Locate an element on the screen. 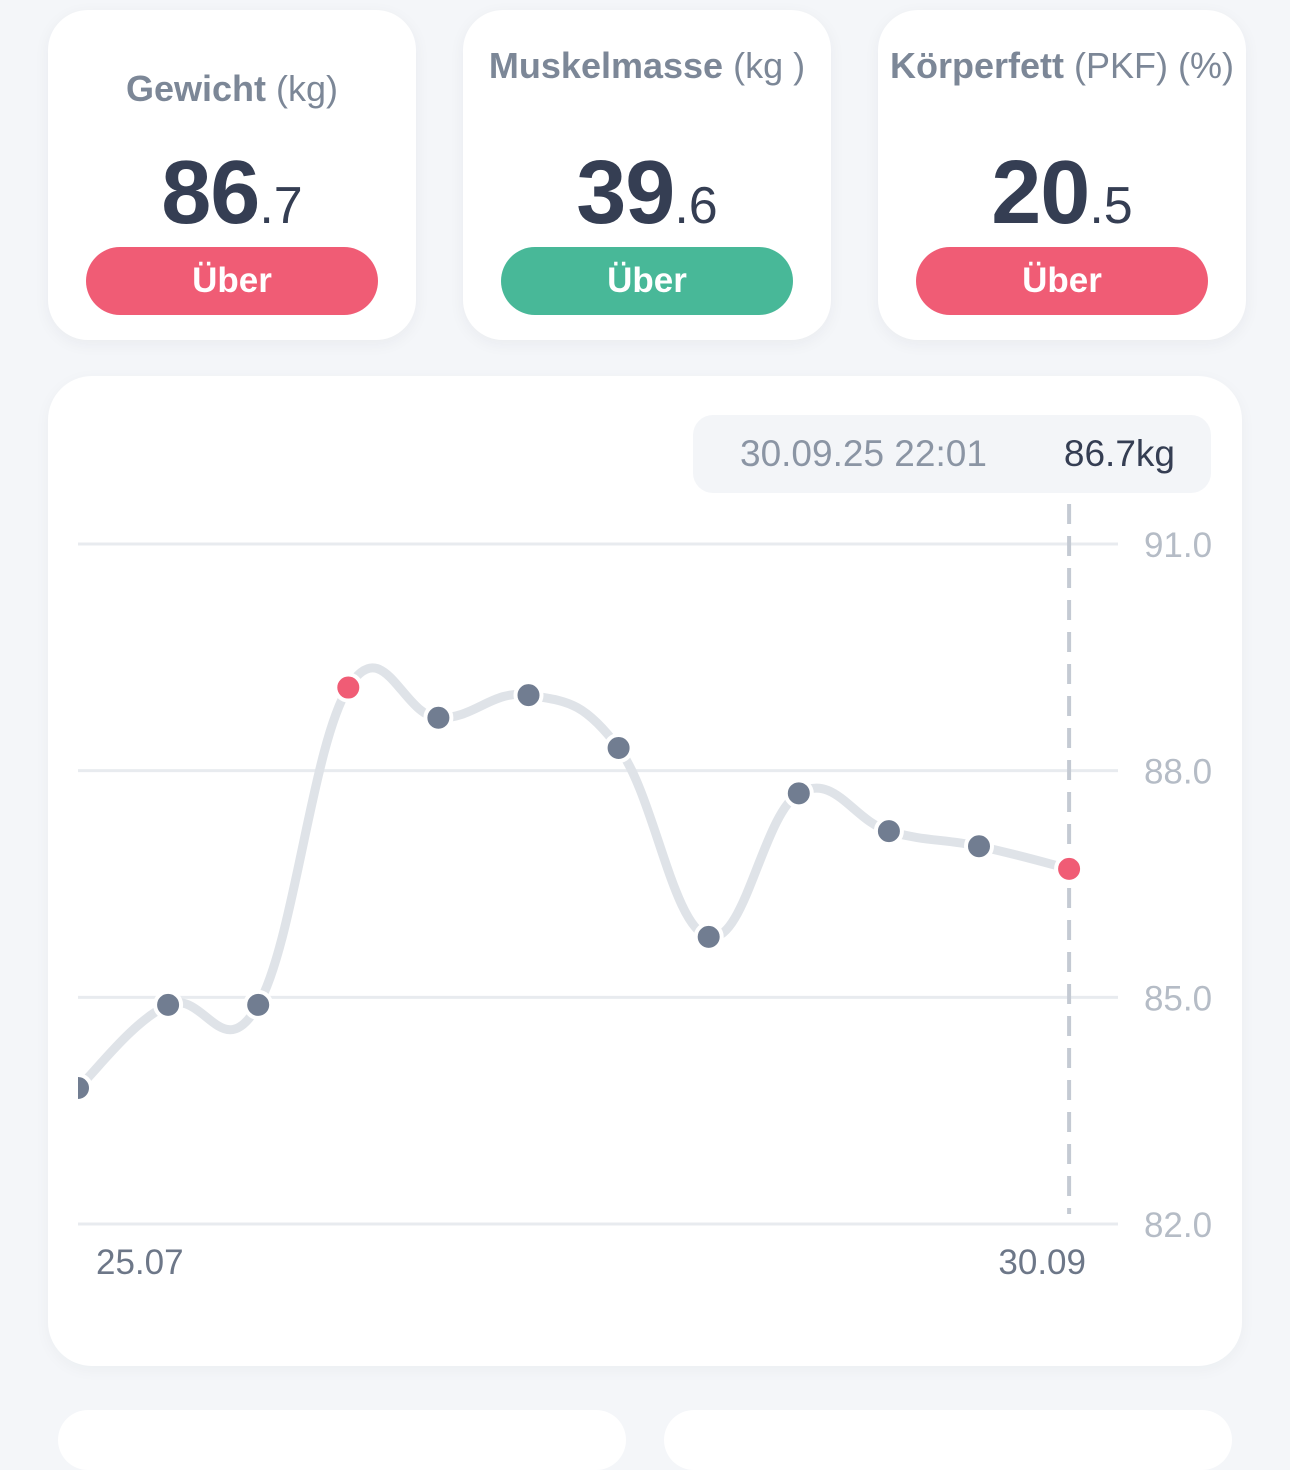 This screenshot has width=1290, height=1470. body-fat-name: Körperfett is located at coordinates (976, 65).